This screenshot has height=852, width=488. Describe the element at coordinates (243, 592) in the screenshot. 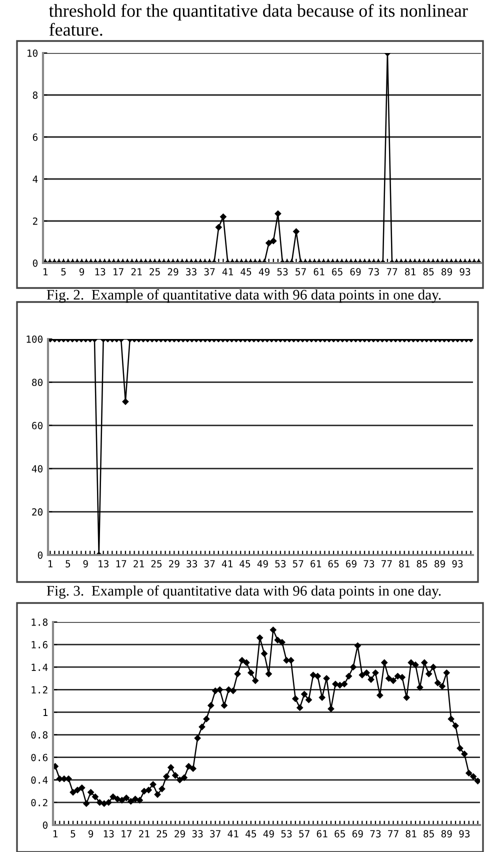

I see `caption: Fig. 3. Example of quantitative data with 96 data points in one day.` at that location.